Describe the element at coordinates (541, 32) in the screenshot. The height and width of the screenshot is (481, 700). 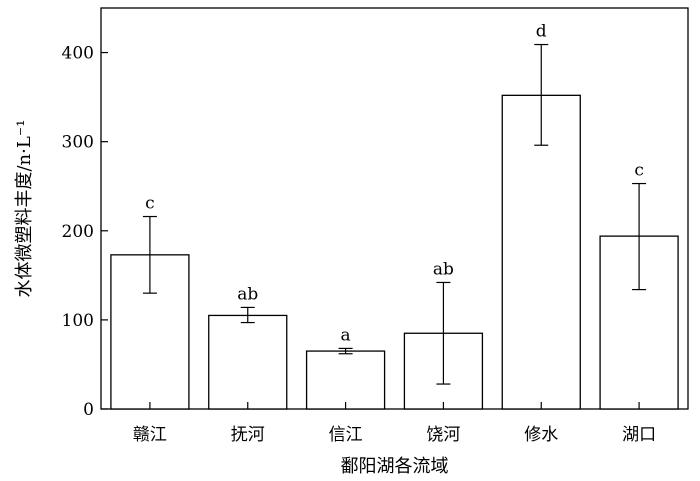
I see `significance-label: d` at that location.